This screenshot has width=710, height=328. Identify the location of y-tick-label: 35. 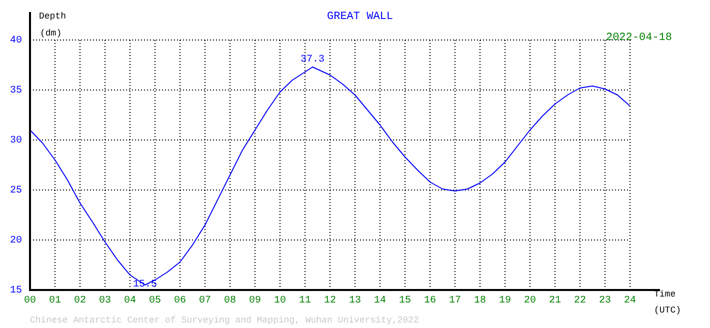
(16, 91).